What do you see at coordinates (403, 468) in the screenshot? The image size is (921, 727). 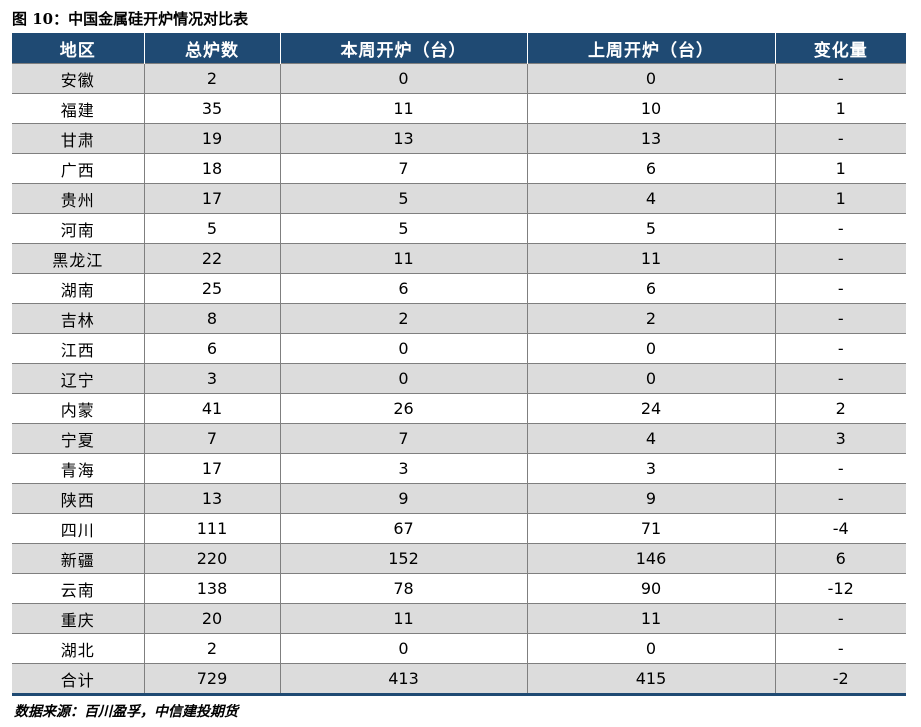 I see `this-week-cell: 3` at bounding box center [403, 468].